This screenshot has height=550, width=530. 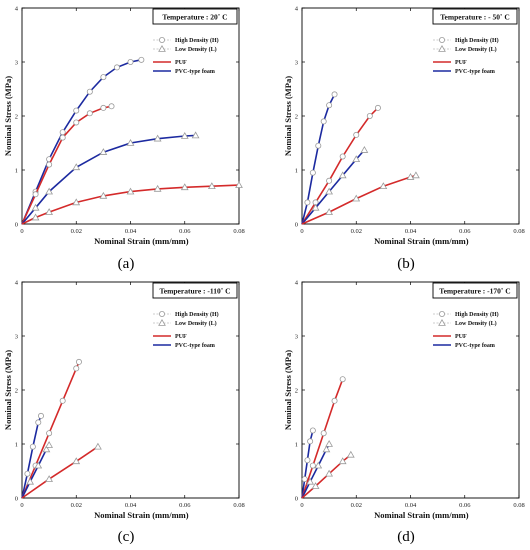 I want to click on y-tick-label: 3, so click(x=296, y=336).